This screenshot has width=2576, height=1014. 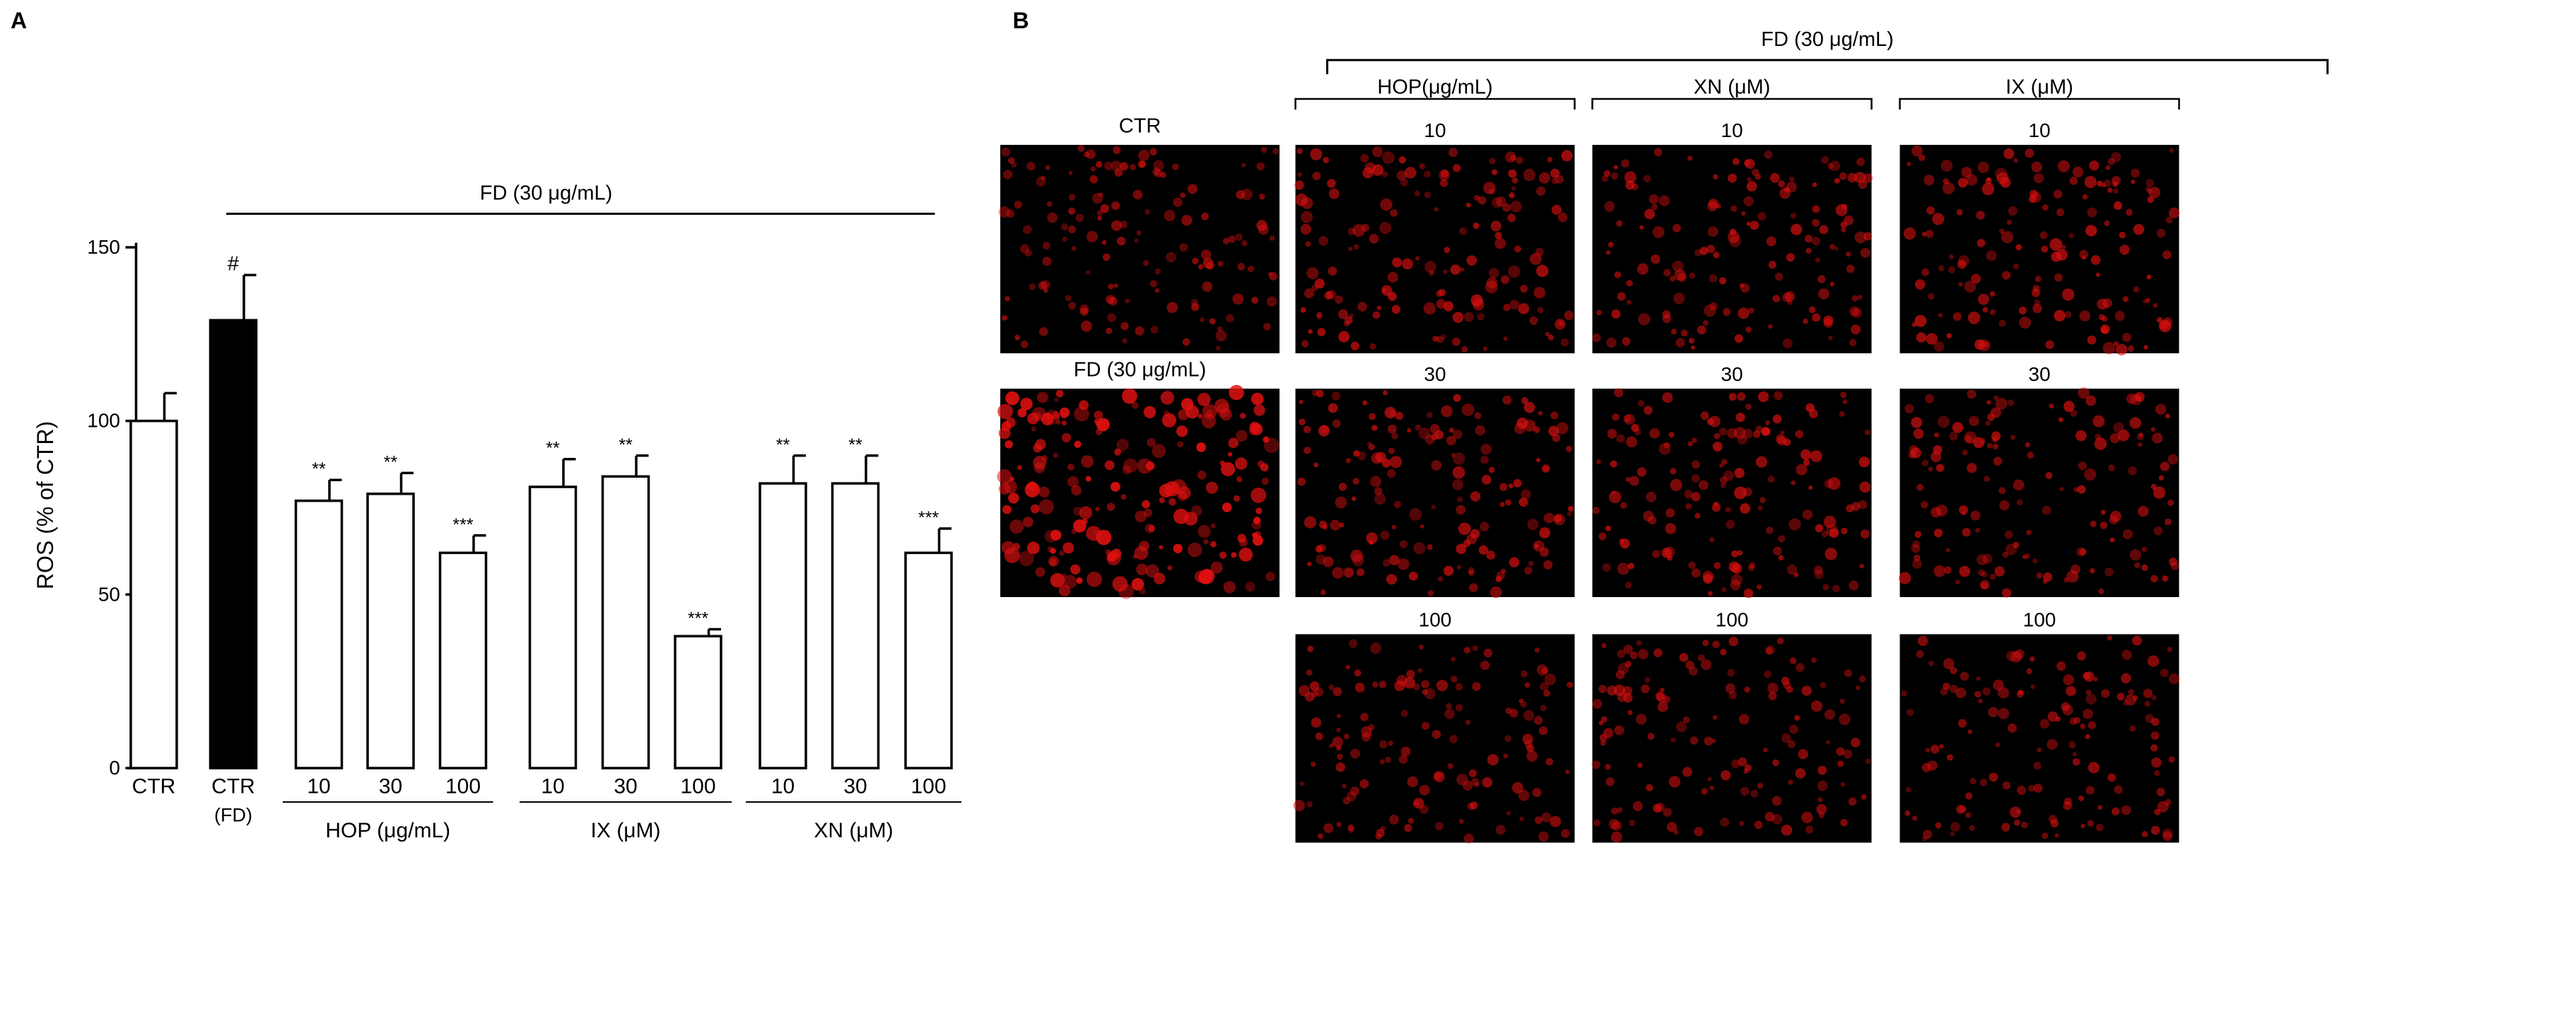 I want to click on column-label: XN (μM), so click(x=1733, y=87).